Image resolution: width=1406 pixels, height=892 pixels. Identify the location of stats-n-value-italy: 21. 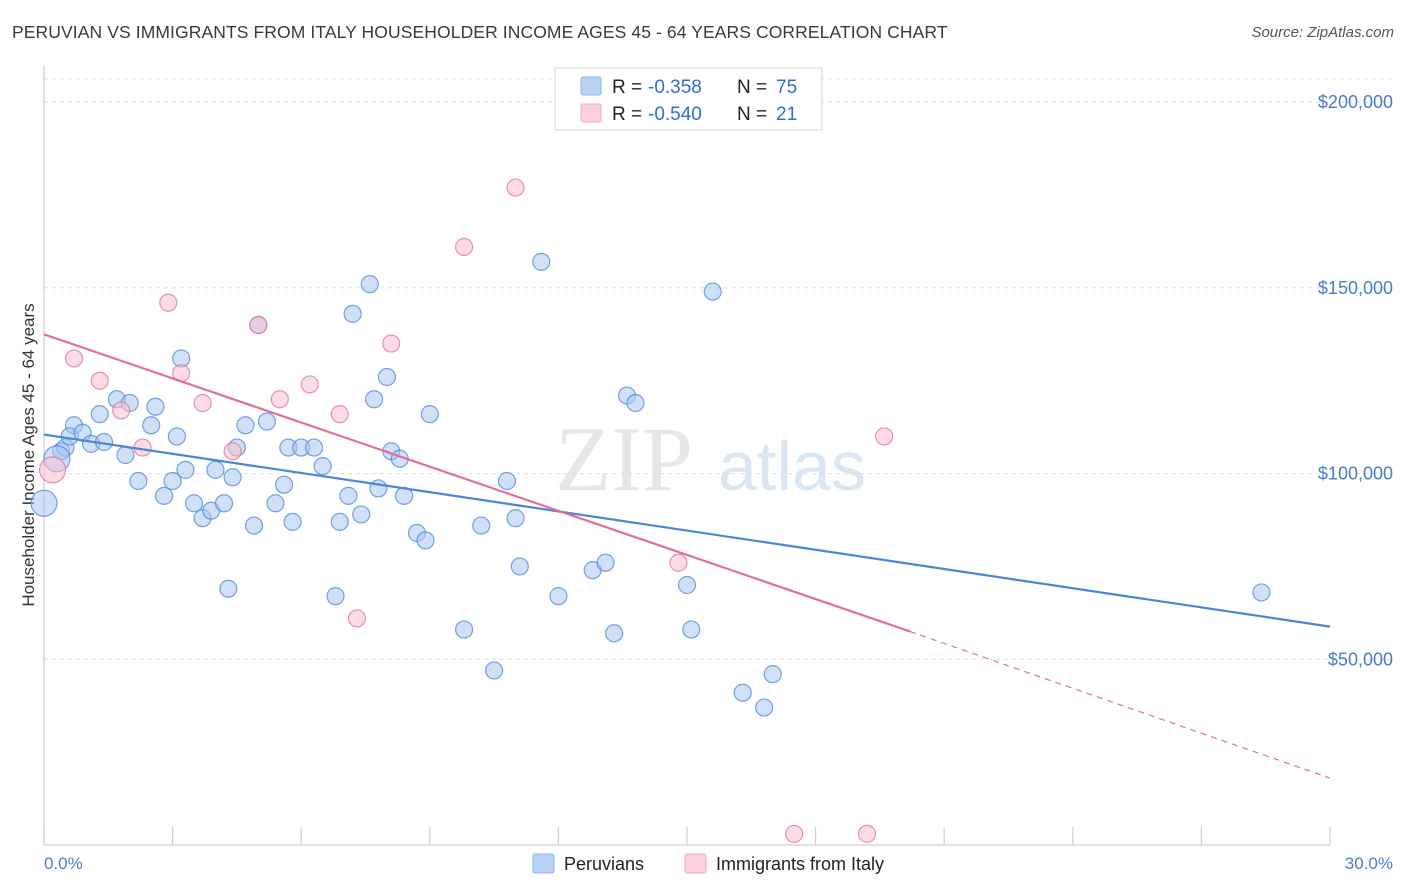
(786, 114).